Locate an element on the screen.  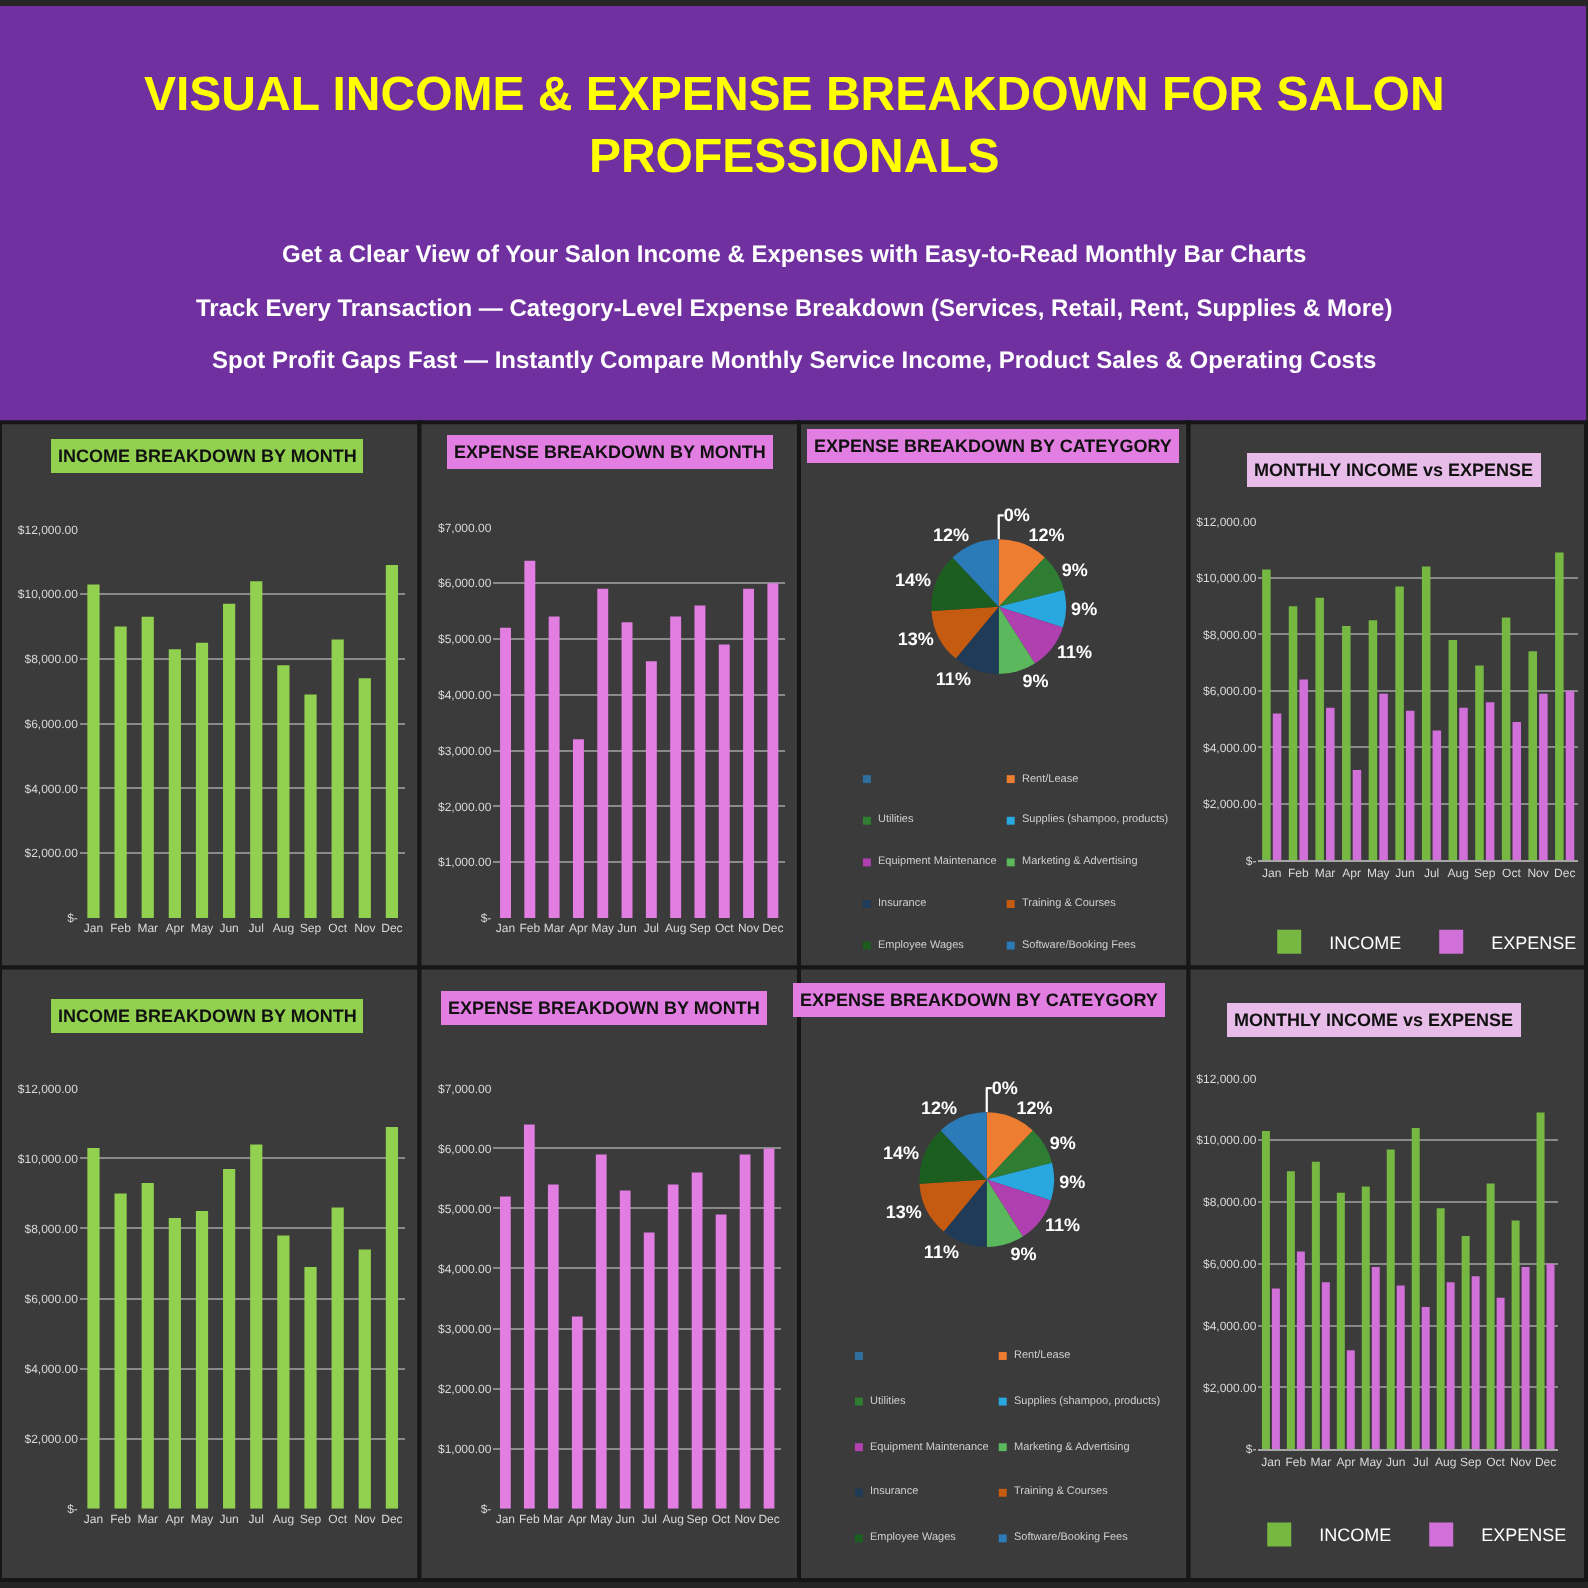
text: Get a Clear View of Your Salon Income & Expenses with Easy-to-Read Monthly Bar Charts is located at coordinates (794, 254).